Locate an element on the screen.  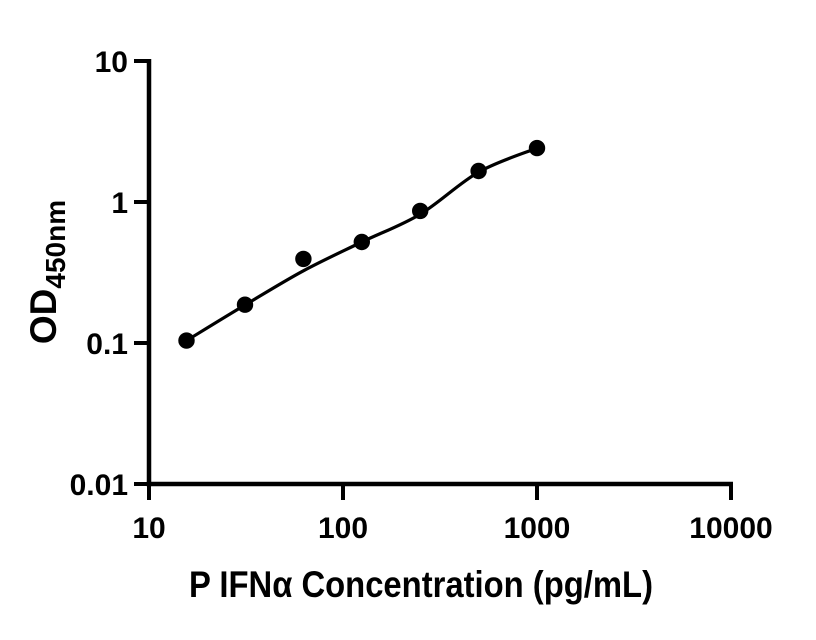
y-axis-title-main: OD is located at coordinates (43, 317).